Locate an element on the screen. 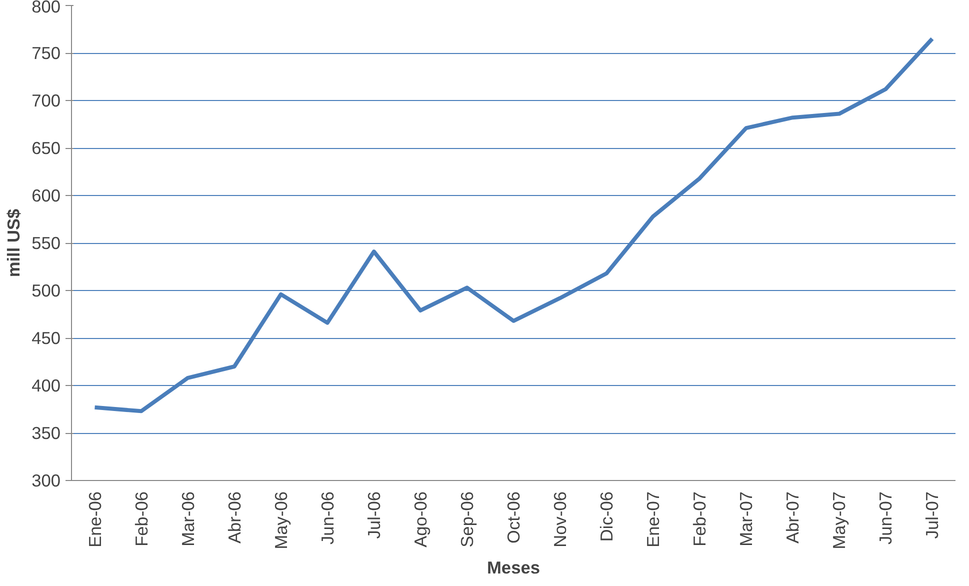 The width and height of the screenshot is (969, 586). x-tick-label: Sep-06 is located at coordinates (466, 519).